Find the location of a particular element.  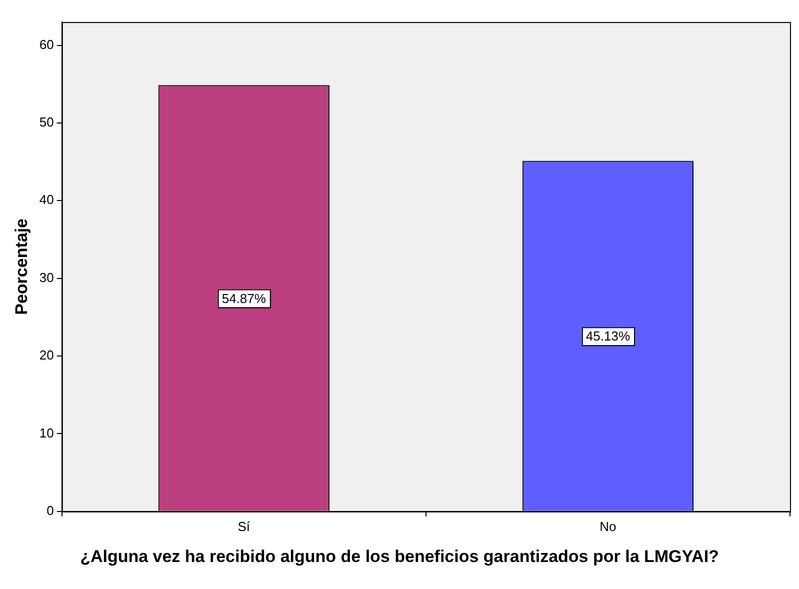

y-tick-label: 40 is located at coordinates (46, 200).